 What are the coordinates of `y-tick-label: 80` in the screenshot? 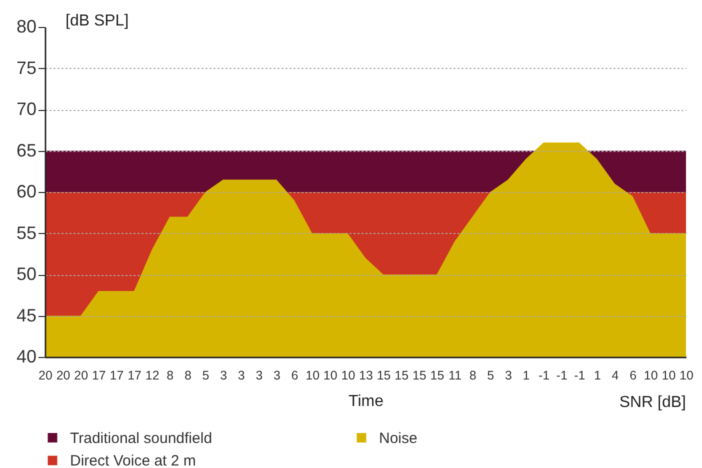 It's located at (26, 26).